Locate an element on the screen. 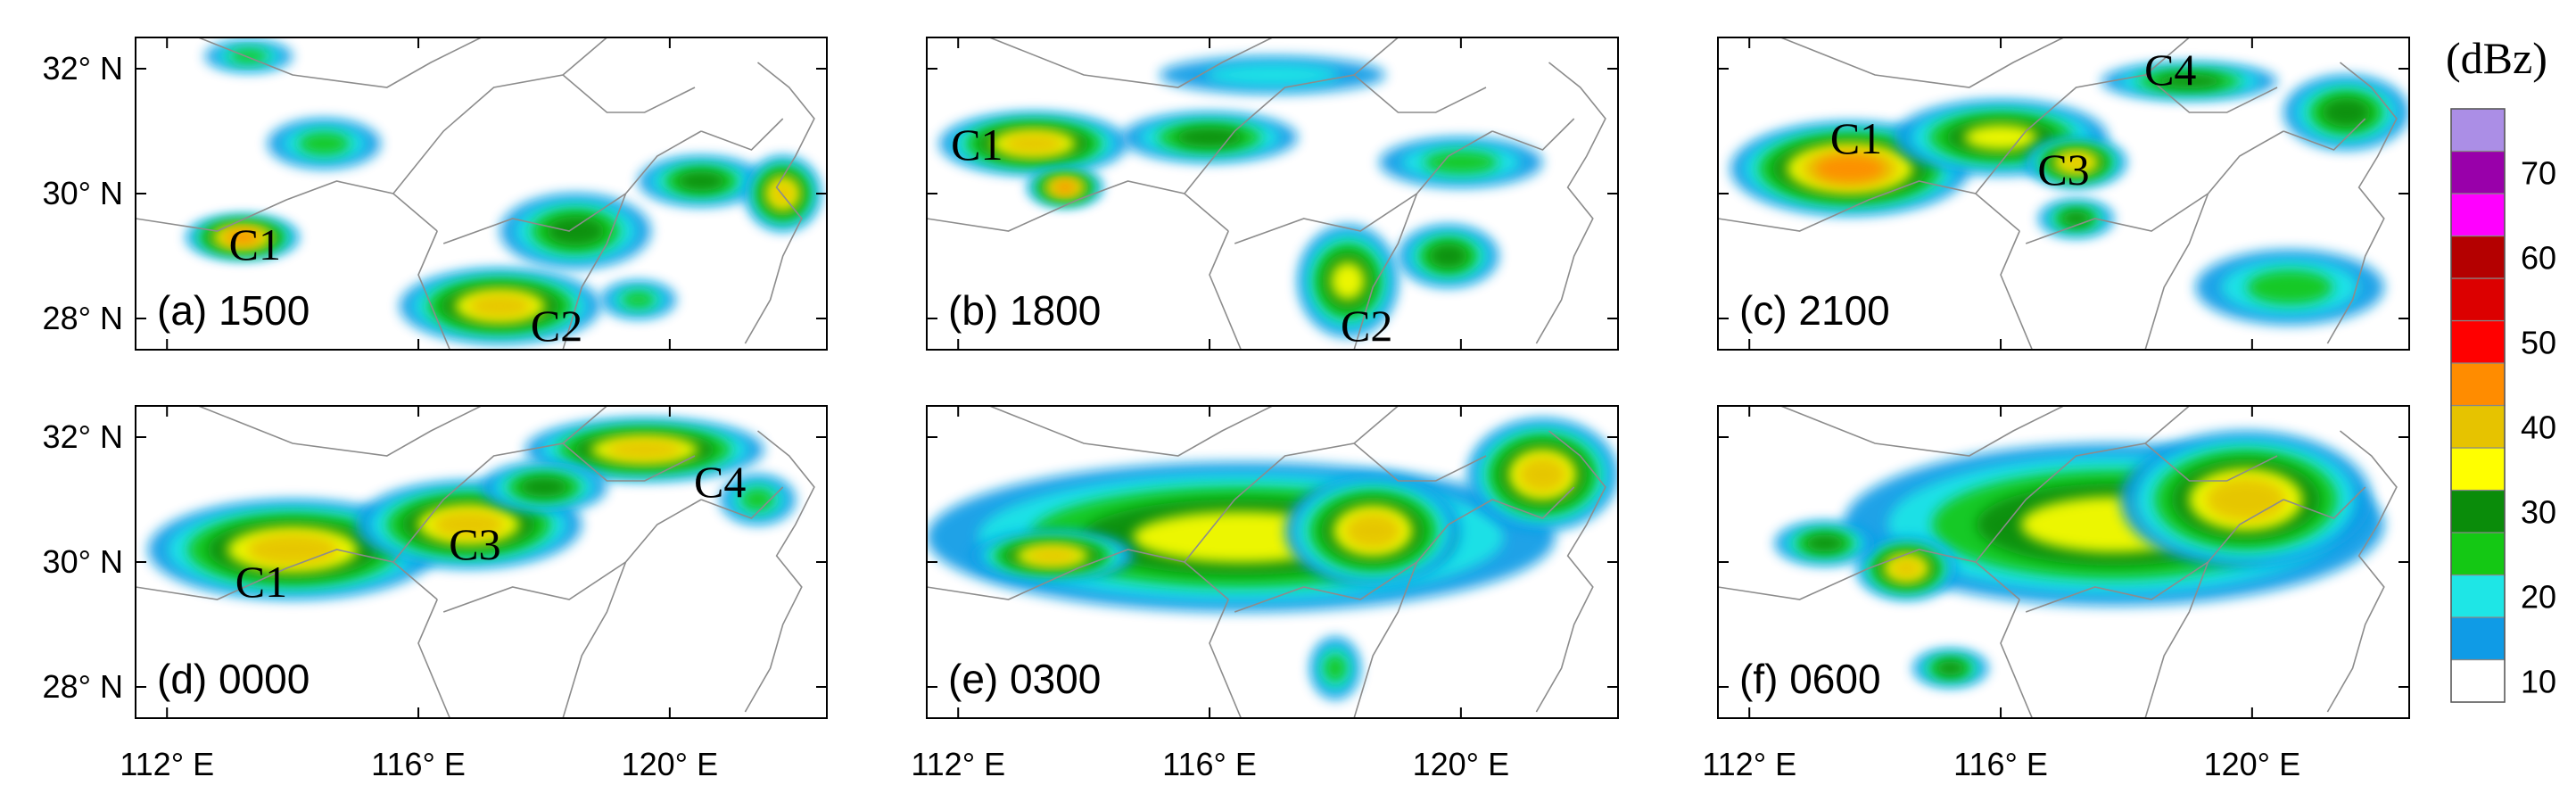  map-panel: 112° E 116° E 120° E (f) 0600 is located at coordinates (2056, 594).